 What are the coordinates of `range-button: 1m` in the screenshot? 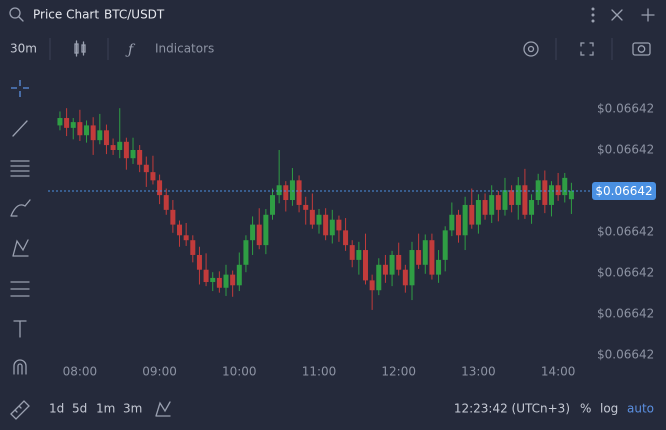 It's located at (105, 409).